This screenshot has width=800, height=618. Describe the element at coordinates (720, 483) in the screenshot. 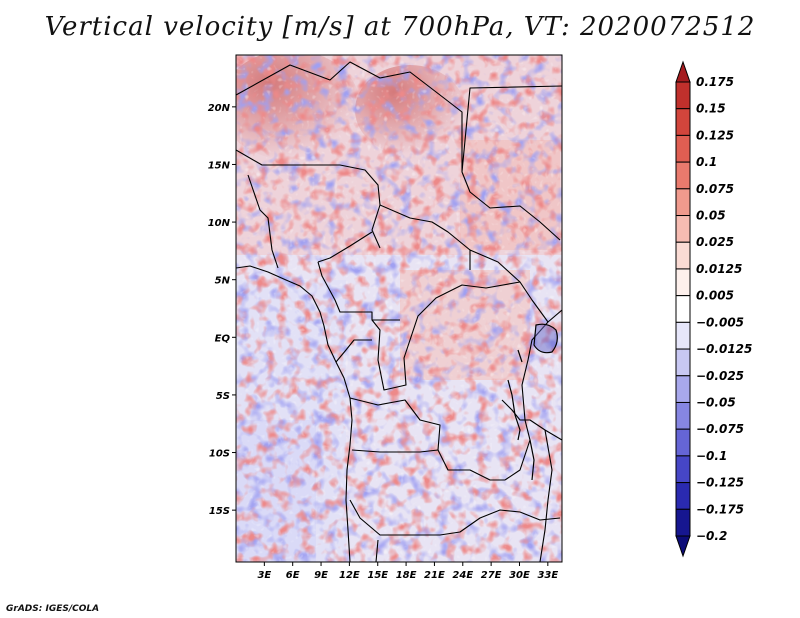

I see `colorbar-label: −0.125` at that location.